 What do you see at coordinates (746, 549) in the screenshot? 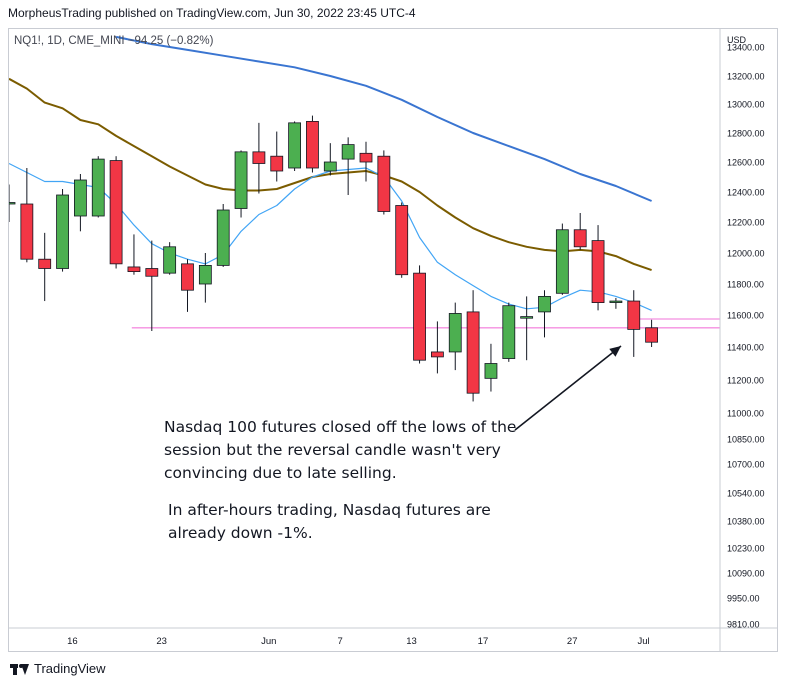
I see `price-tick-label: 10230.00` at bounding box center [746, 549].